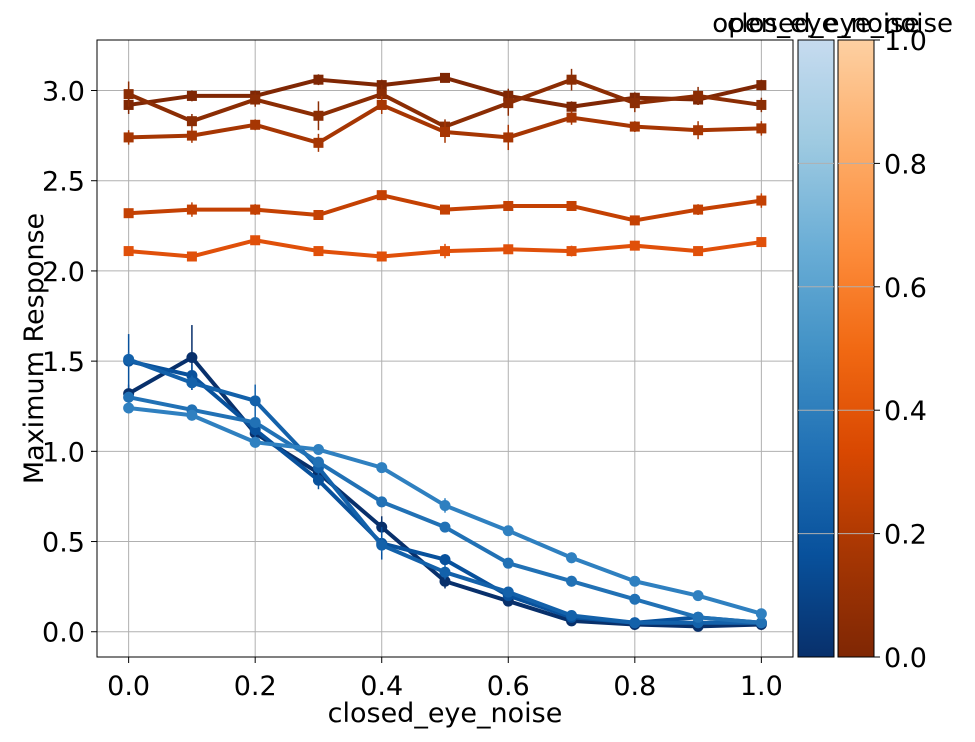 The image size is (975, 742). What do you see at coordinates (508, 686) in the screenshot?
I see `x-tick-label: 0.6` at bounding box center [508, 686].